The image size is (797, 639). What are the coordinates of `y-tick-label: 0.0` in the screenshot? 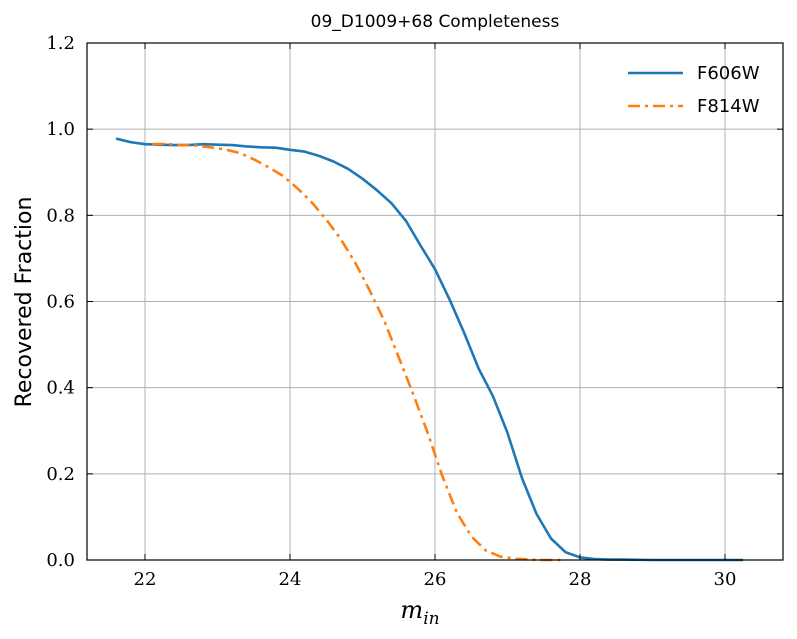 It's located at (60, 560).